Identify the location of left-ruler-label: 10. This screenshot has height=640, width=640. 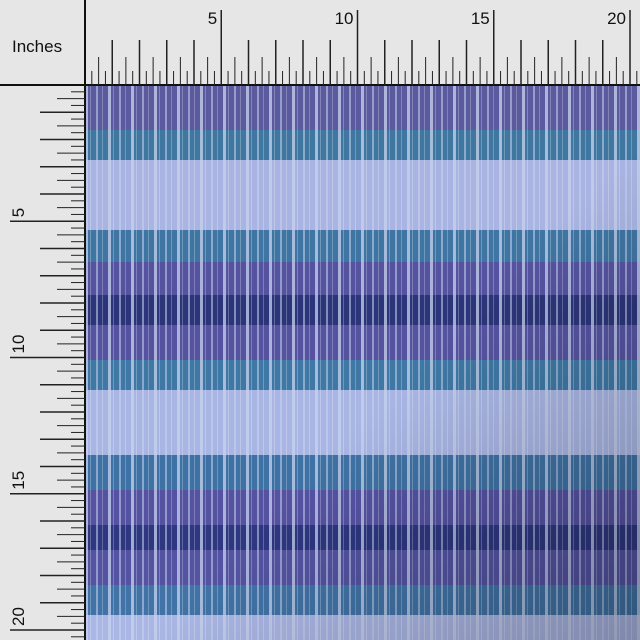
(18, 344).